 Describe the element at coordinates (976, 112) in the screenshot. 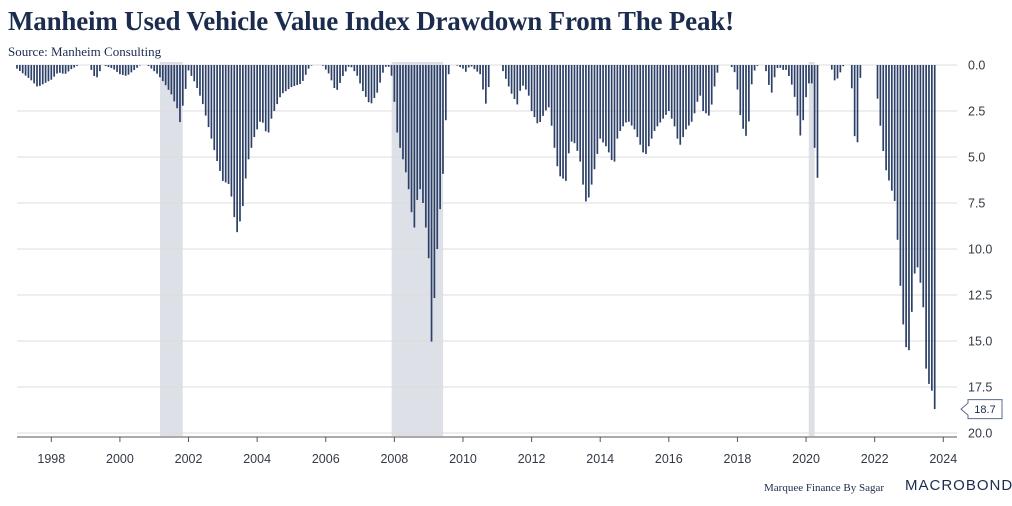

I see `y-tick-label: 2.5` at that location.